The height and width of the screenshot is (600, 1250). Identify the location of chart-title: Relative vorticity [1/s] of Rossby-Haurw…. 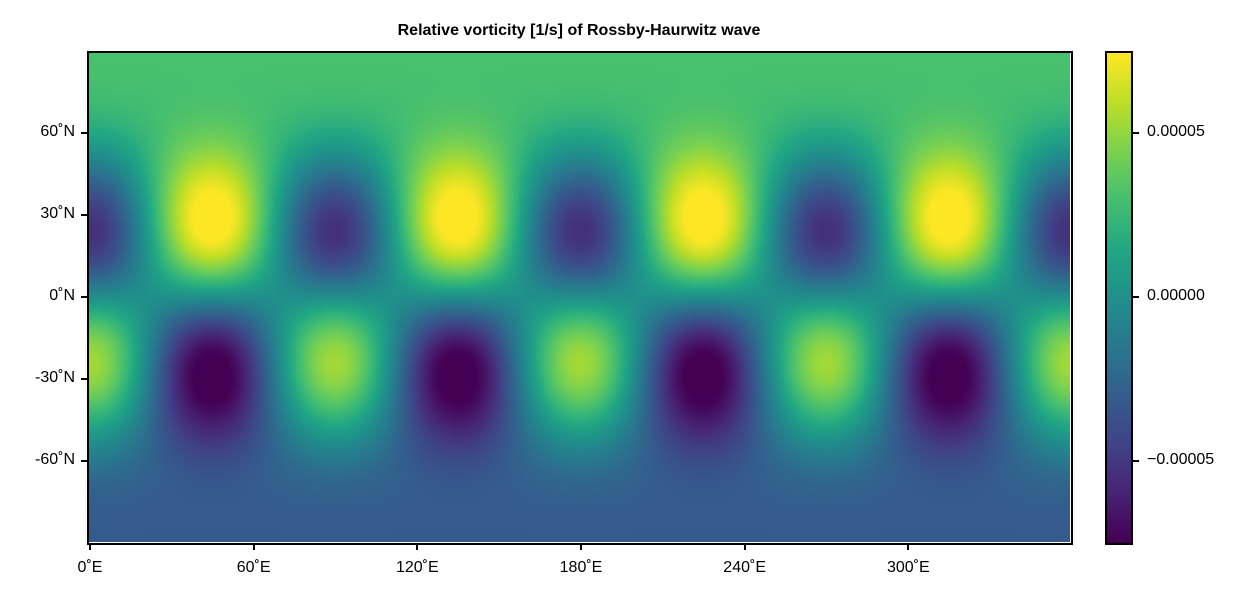
(579, 30).